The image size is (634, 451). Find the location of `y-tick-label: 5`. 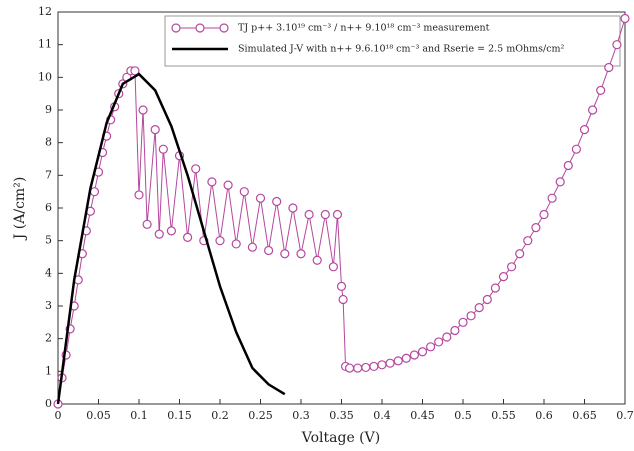

y-tick-label: 5 is located at coordinates (48, 240).